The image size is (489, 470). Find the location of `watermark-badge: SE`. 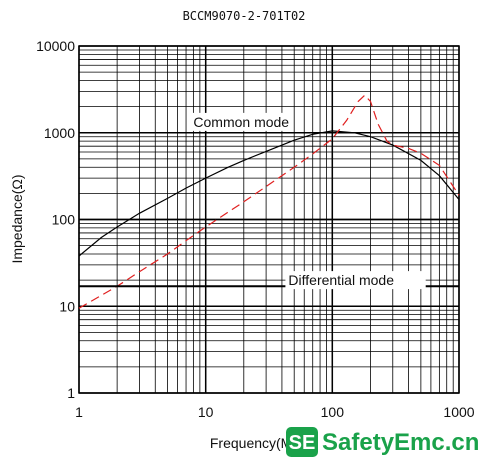

watermark-badge: SE is located at coordinates (302, 443).